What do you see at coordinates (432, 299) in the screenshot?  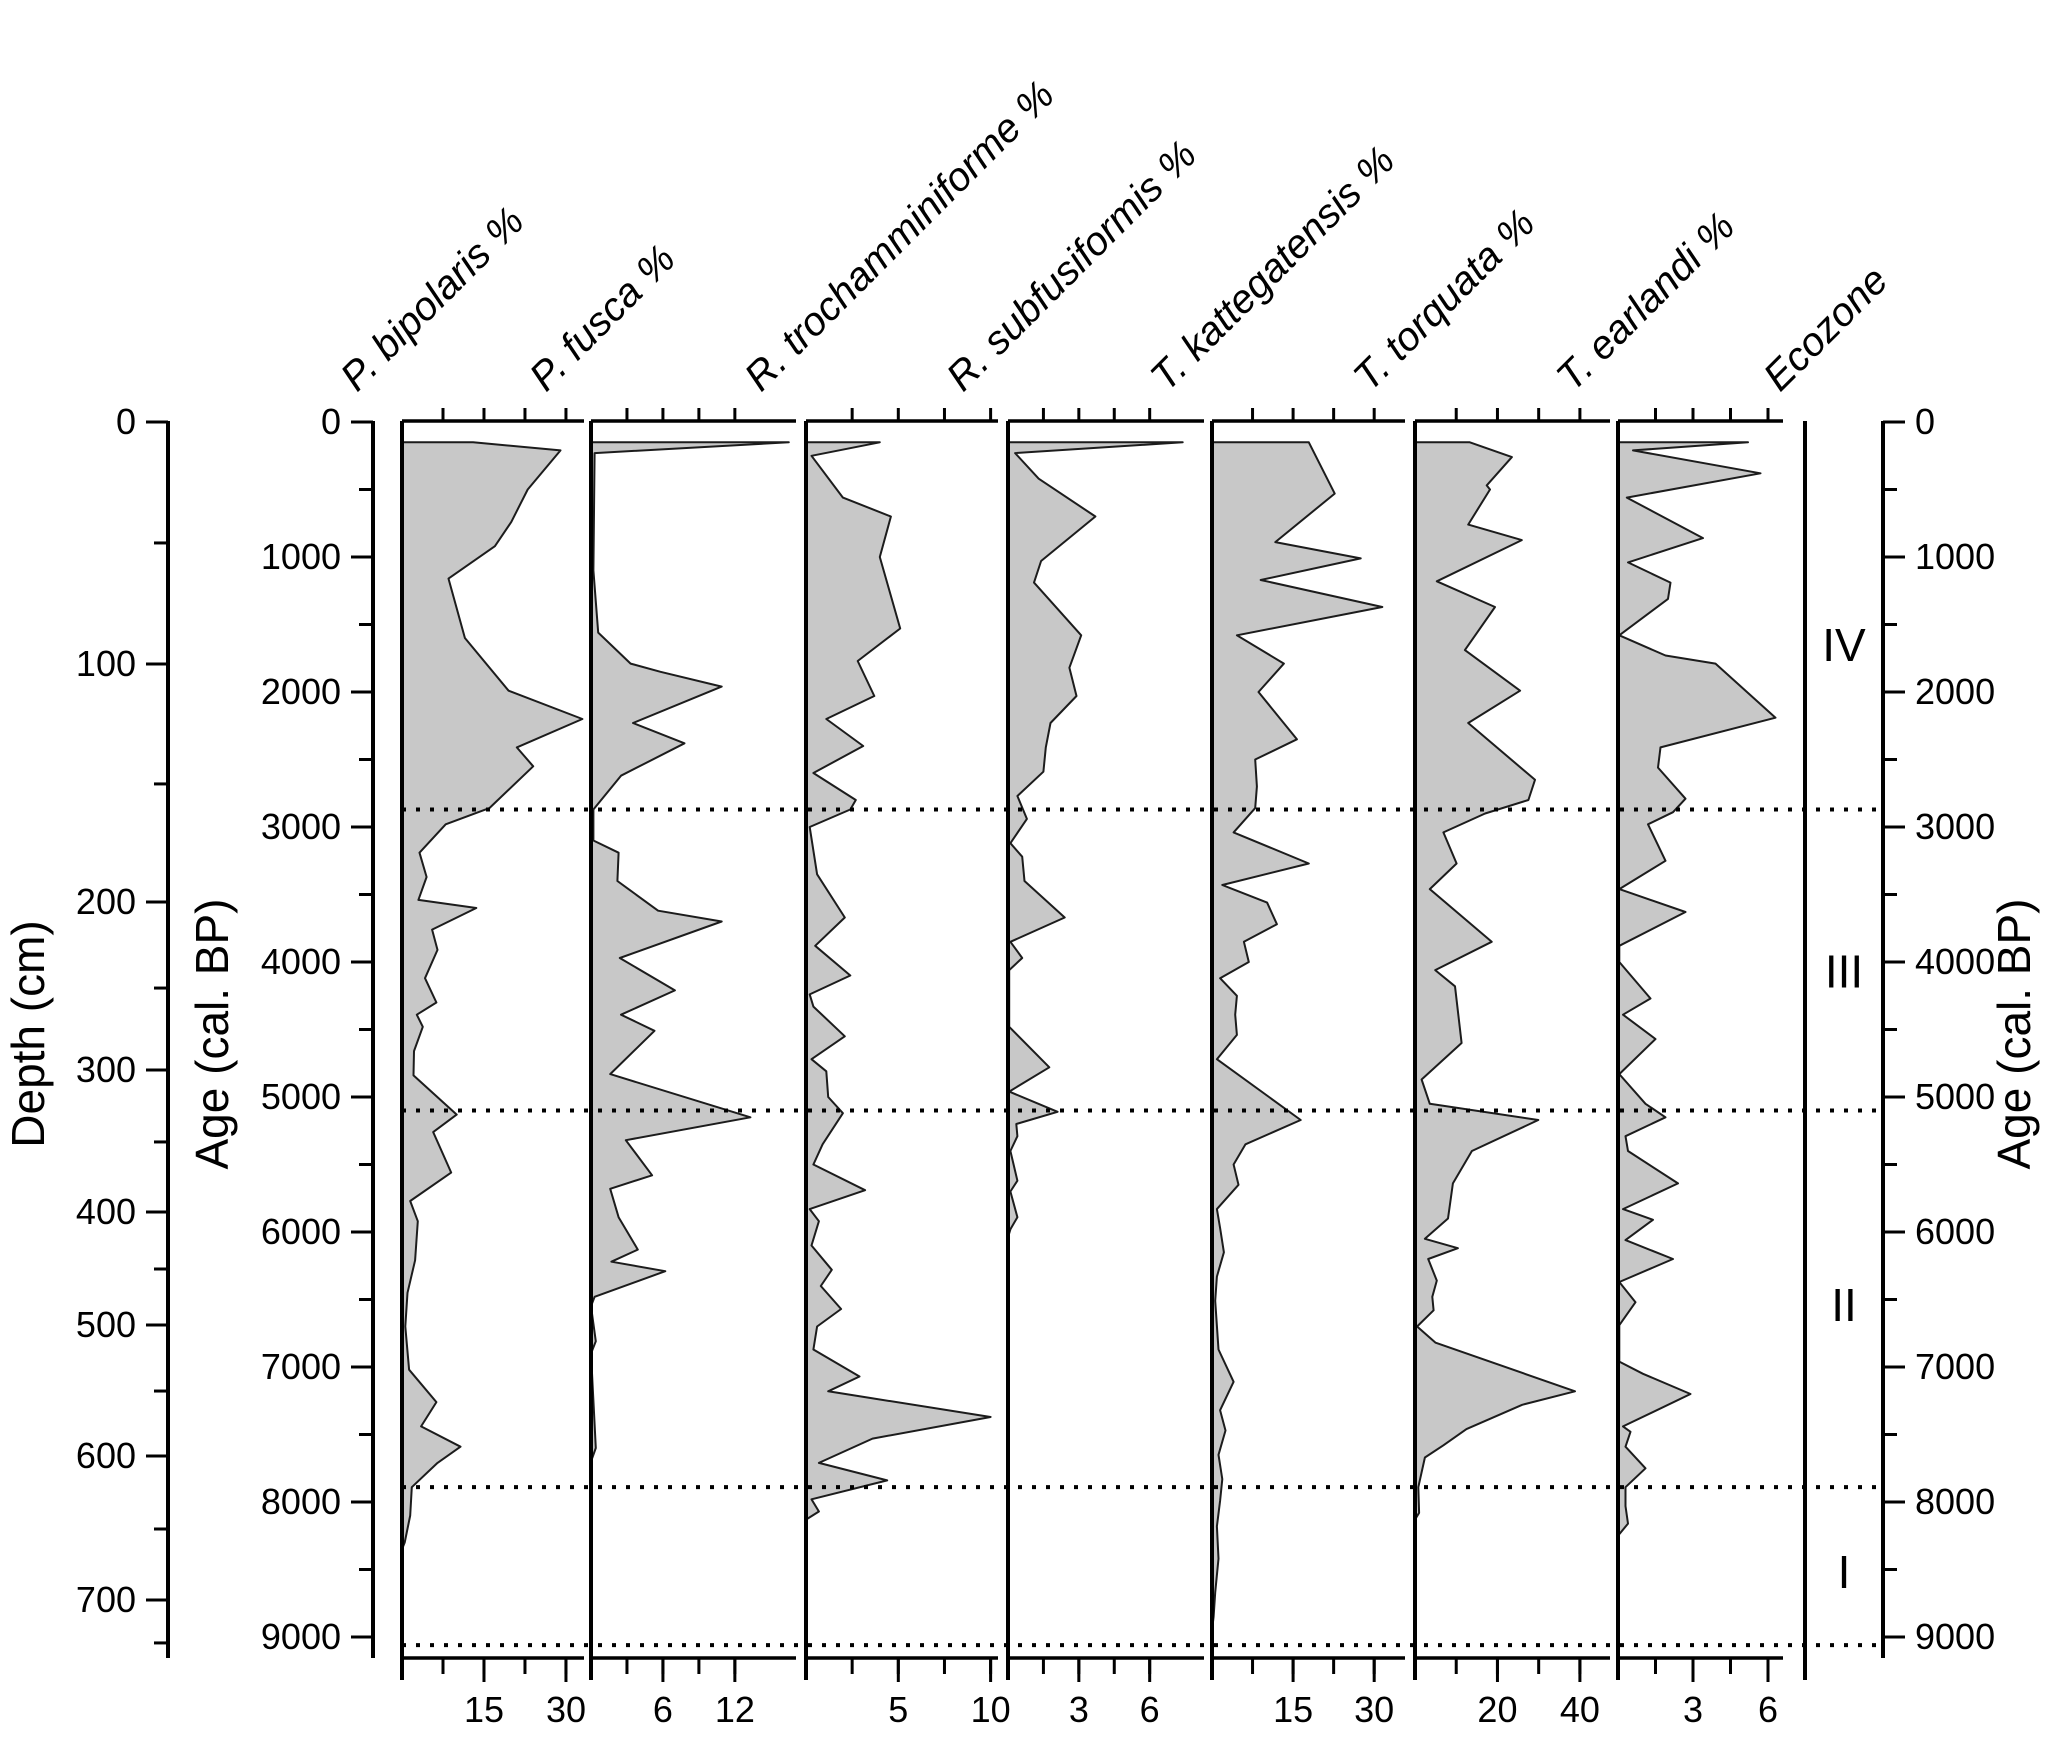 I see `species-header-p-bipolaris: P. bipolaris %` at bounding box center [432, 299].